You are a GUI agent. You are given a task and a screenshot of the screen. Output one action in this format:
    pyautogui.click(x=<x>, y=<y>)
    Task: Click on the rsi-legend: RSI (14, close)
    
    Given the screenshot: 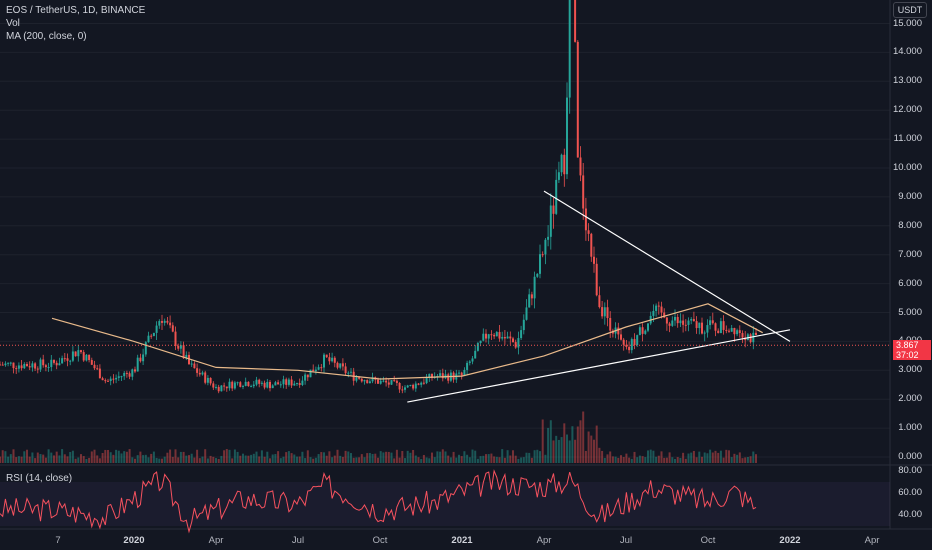 What is the action you would take?
    pyautogui.click(x=39, y=478)
    